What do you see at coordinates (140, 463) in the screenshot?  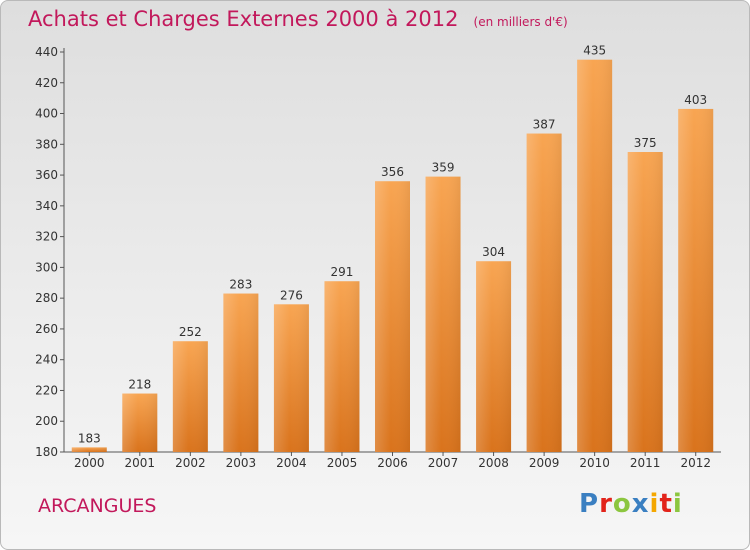 I see `x-tick-label: 2001` at bounding box center [140, 463].